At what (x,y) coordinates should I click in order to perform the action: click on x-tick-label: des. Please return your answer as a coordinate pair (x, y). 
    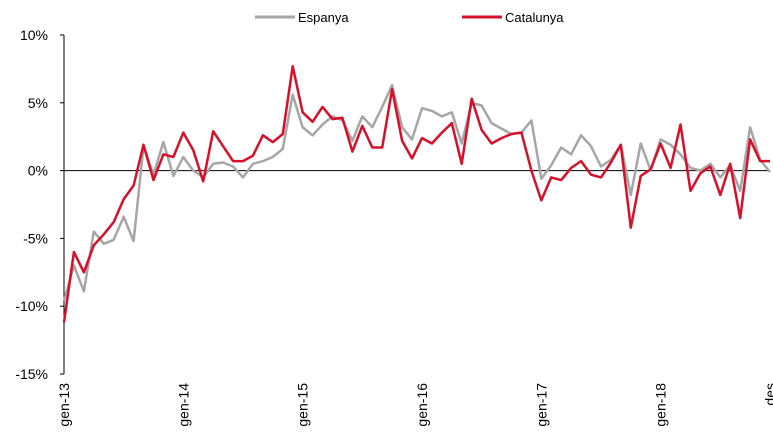
    Looking at the image, I should click on (767, 394).